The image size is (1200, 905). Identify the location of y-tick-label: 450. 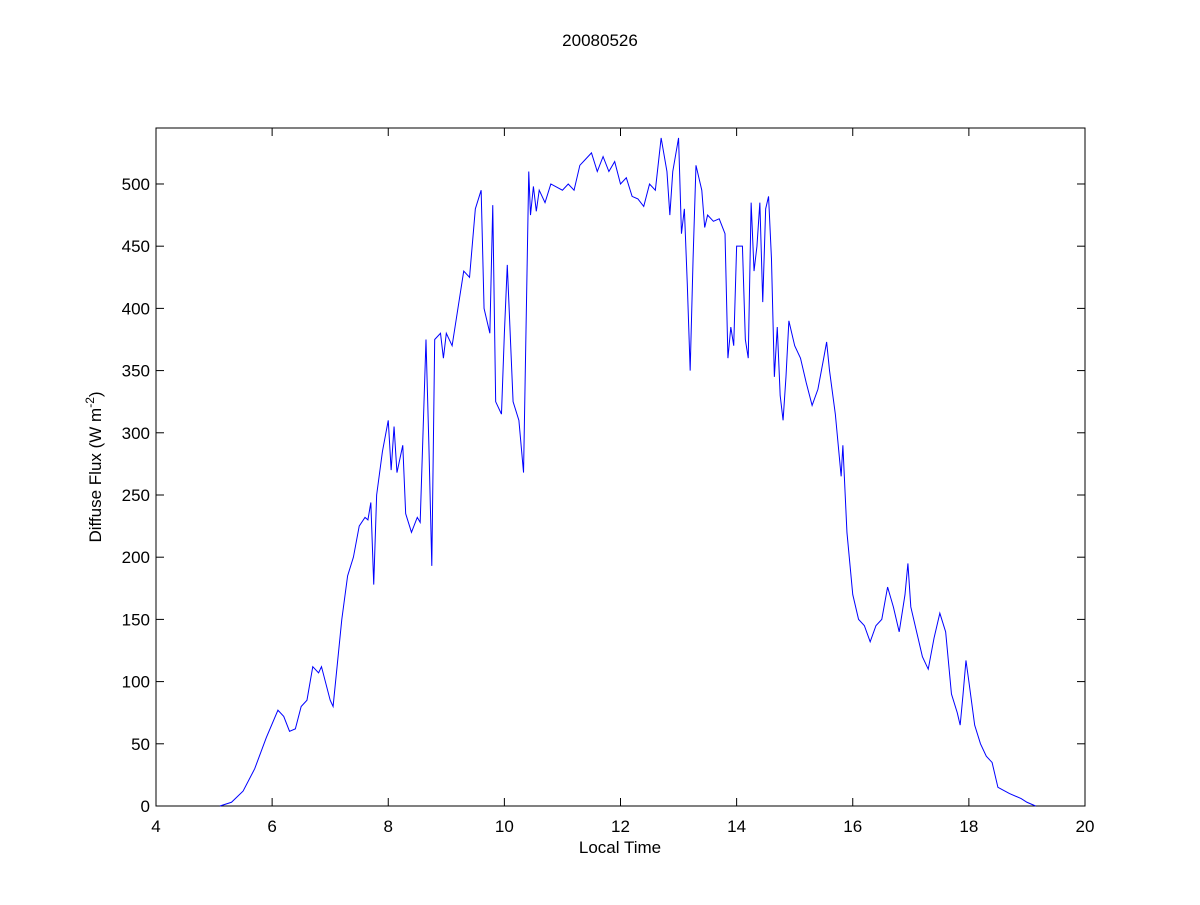
(136, 246).